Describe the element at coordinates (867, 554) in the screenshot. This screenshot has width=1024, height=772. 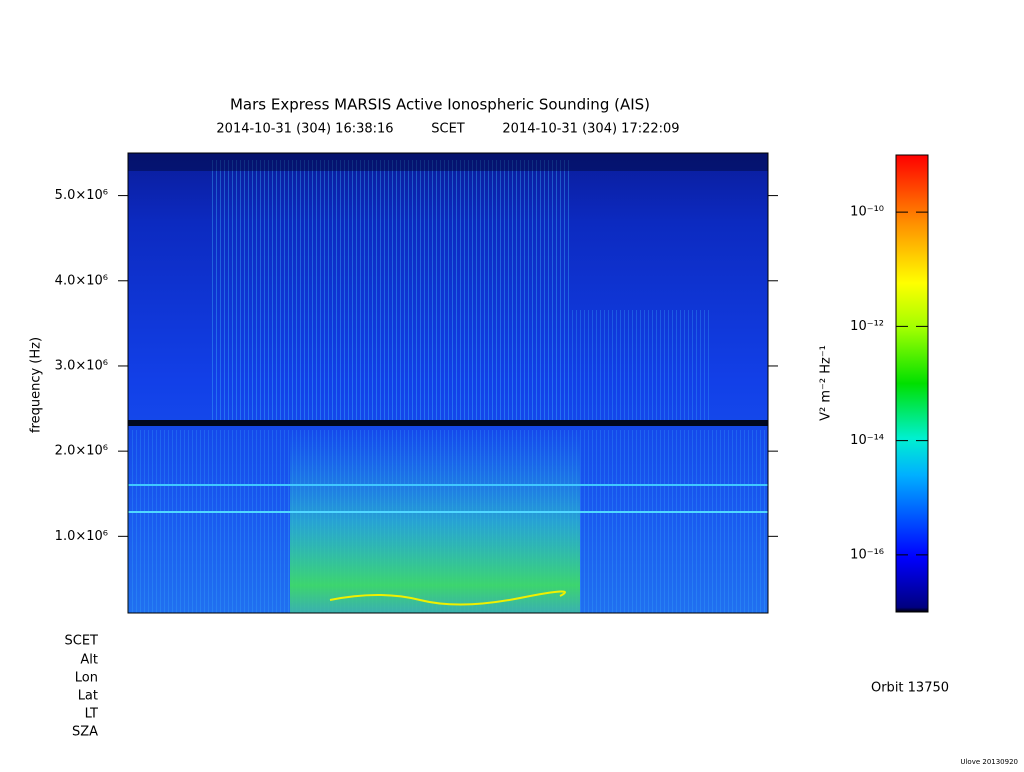
I see `colorbar-tick-label: 10⁻¹⁶` at that location.